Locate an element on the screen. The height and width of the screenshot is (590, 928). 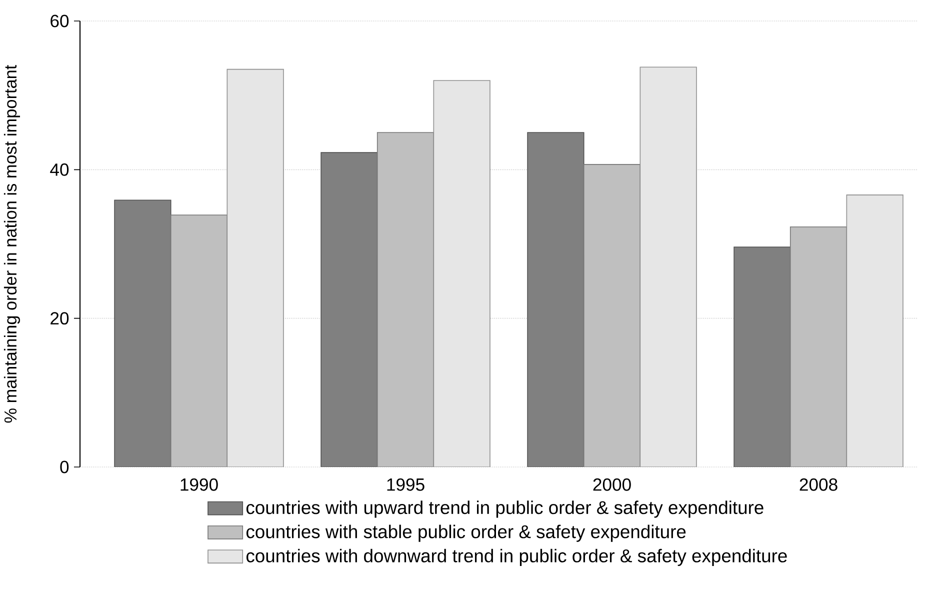
legend-label: countries with downward trend in public order & safety expenditure is located at coordinates (516, 557).